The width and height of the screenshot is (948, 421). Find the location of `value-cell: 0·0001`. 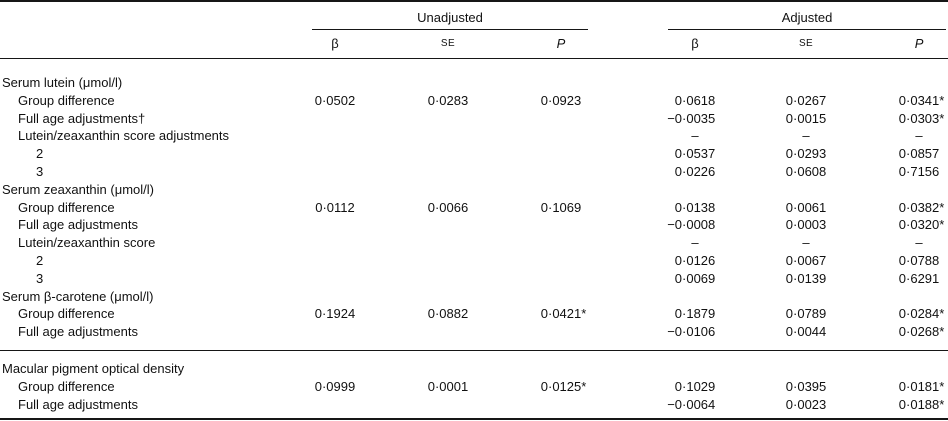

value-cell: 0·0001 is located at coordinates (448, 386).